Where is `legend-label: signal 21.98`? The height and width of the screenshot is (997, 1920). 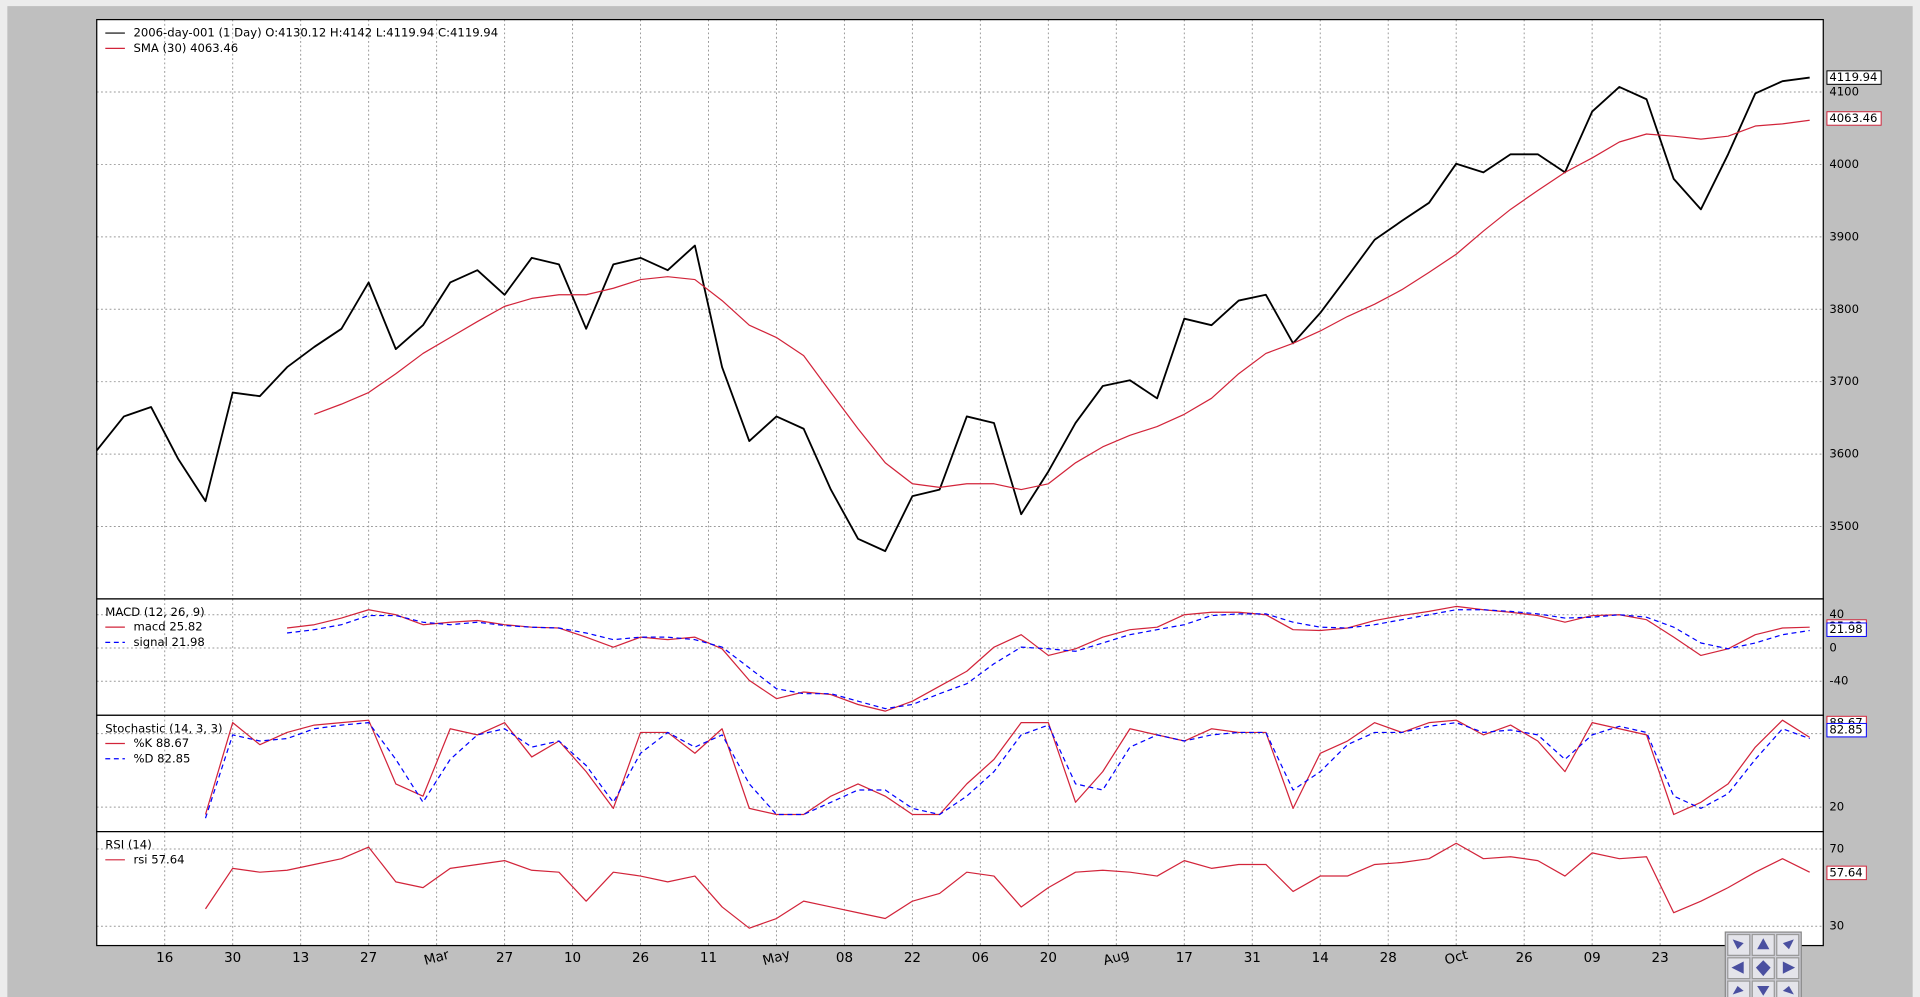 legend-label: signal 21.98 is located at coordinates (168, 642).